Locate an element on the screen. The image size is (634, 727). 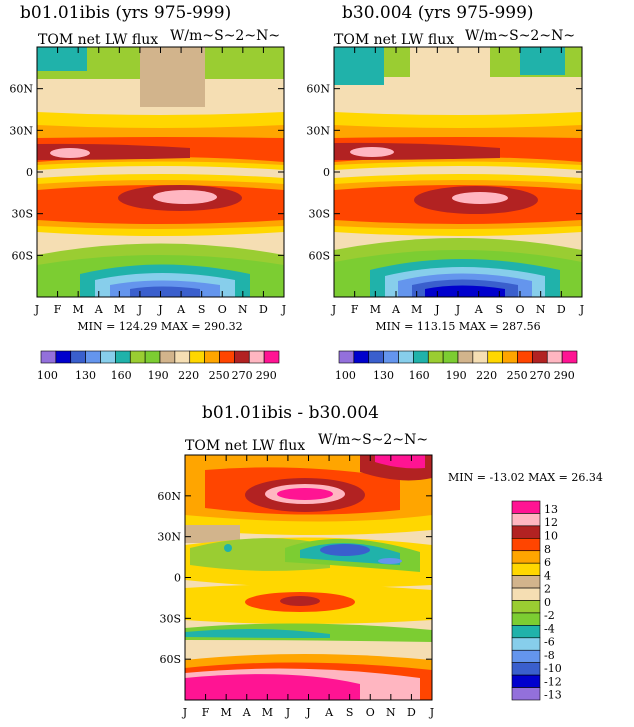
panel-c-units: W/m~S~2~N~ is located at coordinates (373, 440).